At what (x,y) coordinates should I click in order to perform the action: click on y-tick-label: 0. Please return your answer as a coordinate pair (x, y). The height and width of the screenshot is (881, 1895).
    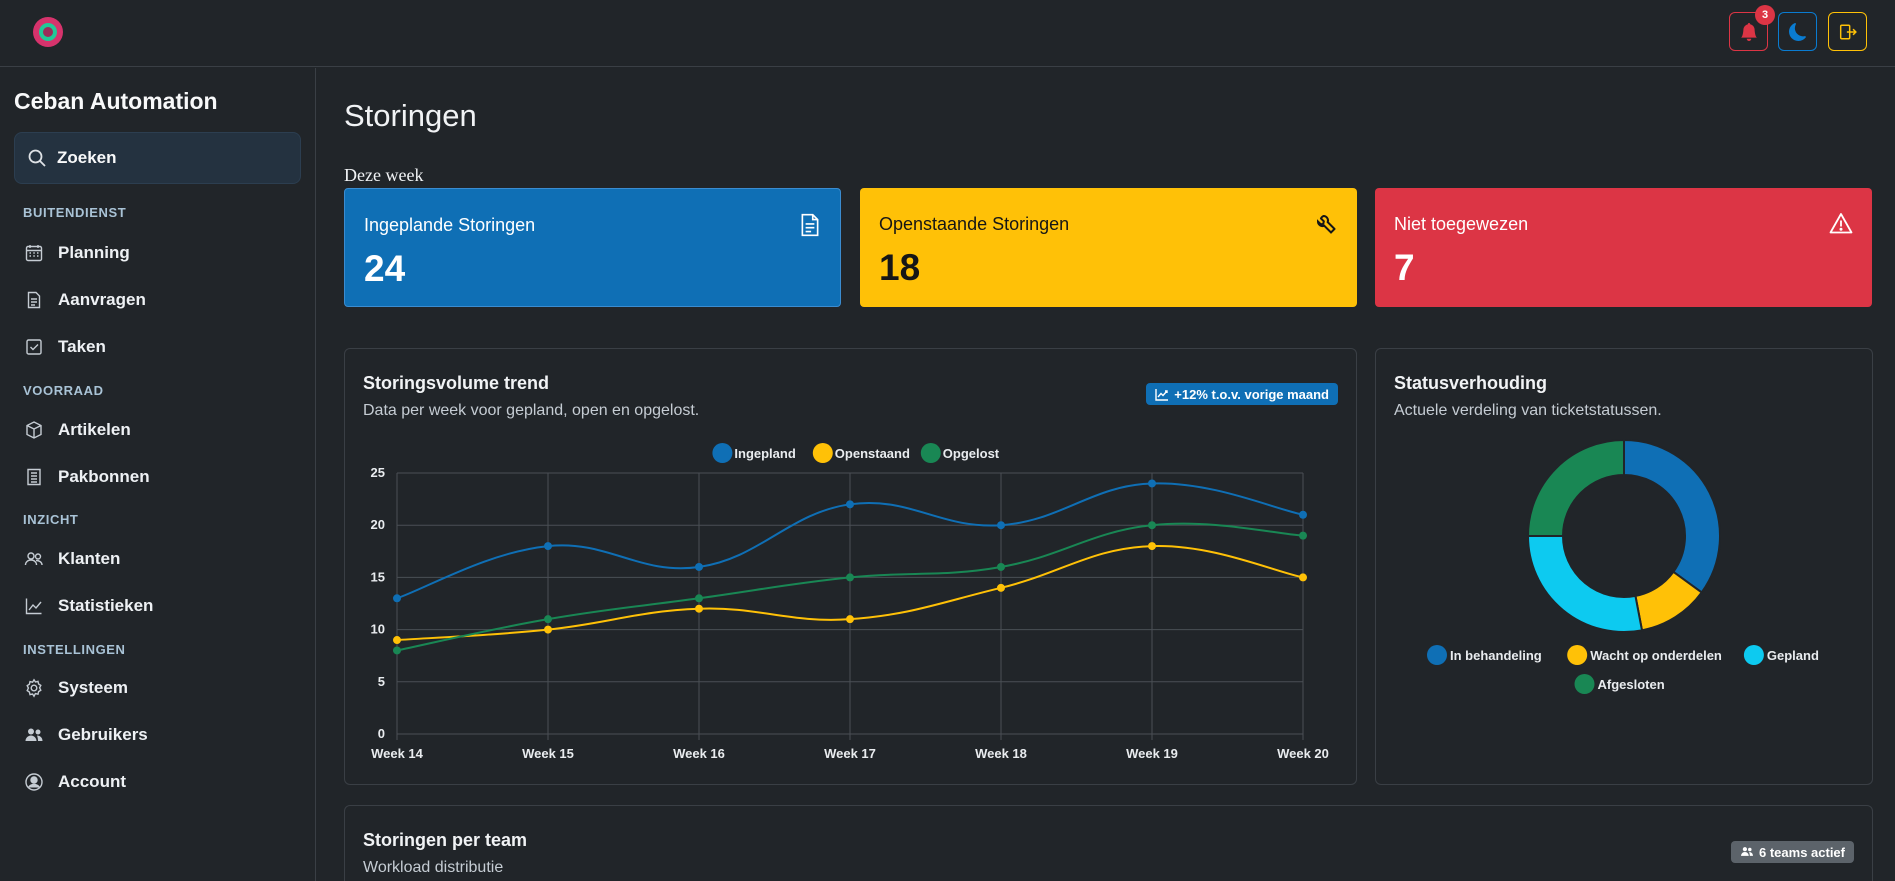
    Looking at the image, I should click on (381, 733).